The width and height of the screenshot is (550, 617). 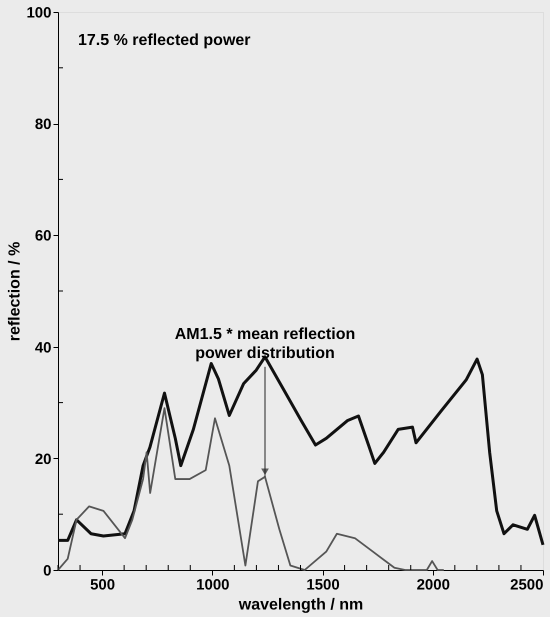 I want to click on y-tick-label: 40, so click(x=43, y=347).